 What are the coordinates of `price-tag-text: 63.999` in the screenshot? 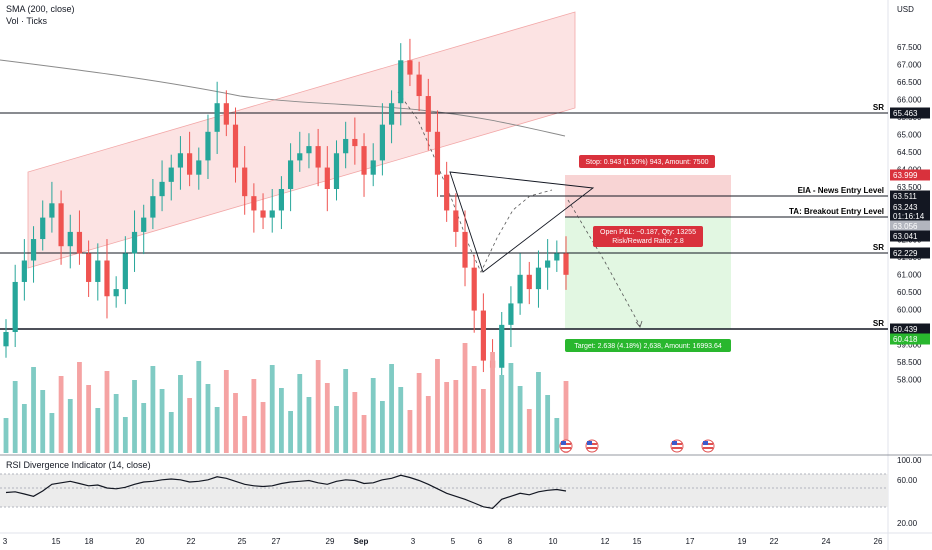 It's located at (905, 175).